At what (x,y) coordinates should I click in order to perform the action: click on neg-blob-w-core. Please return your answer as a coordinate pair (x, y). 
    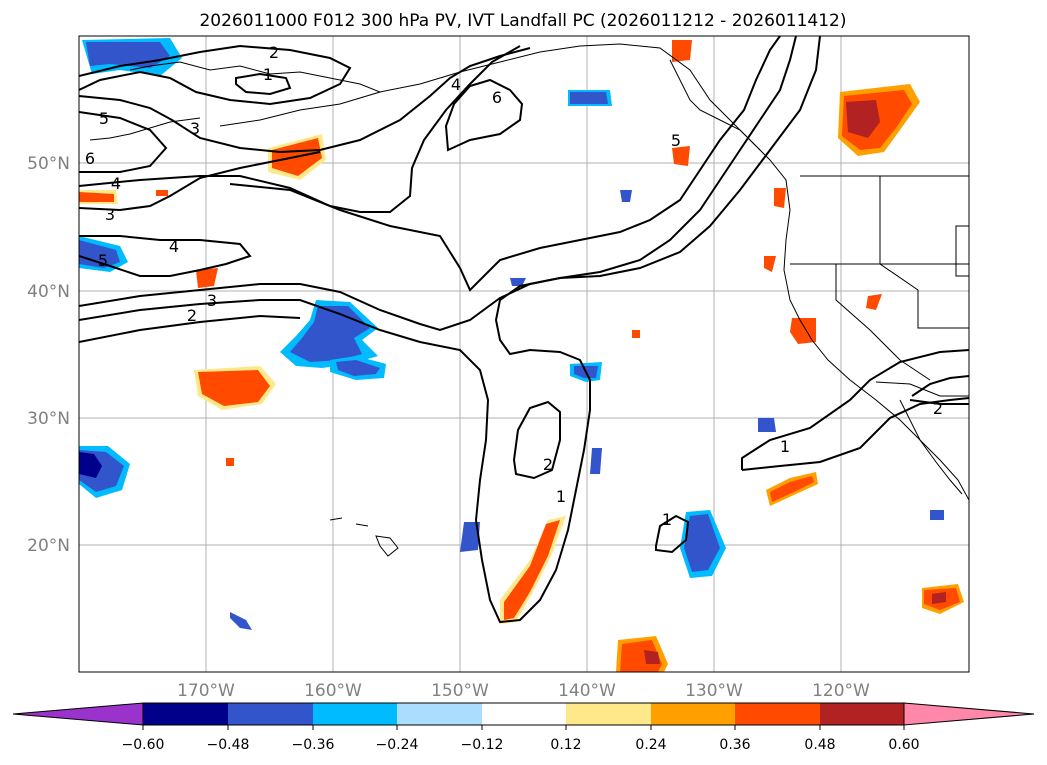
    Looking at the image, I should click on (99, 254).